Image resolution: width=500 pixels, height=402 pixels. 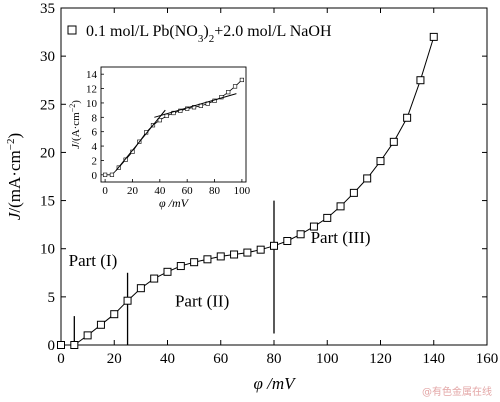 I want to click on inset-frame, so click(x=173, y=124).